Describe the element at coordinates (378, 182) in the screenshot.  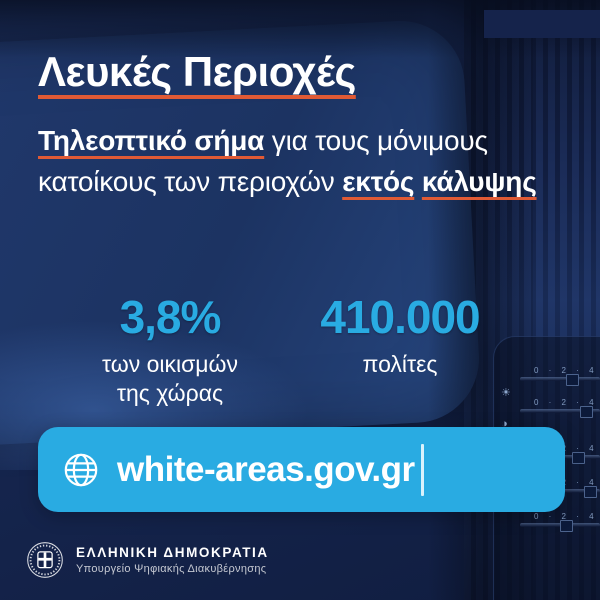
I see `subtitle-highlight-outside: εκτός` at that location.